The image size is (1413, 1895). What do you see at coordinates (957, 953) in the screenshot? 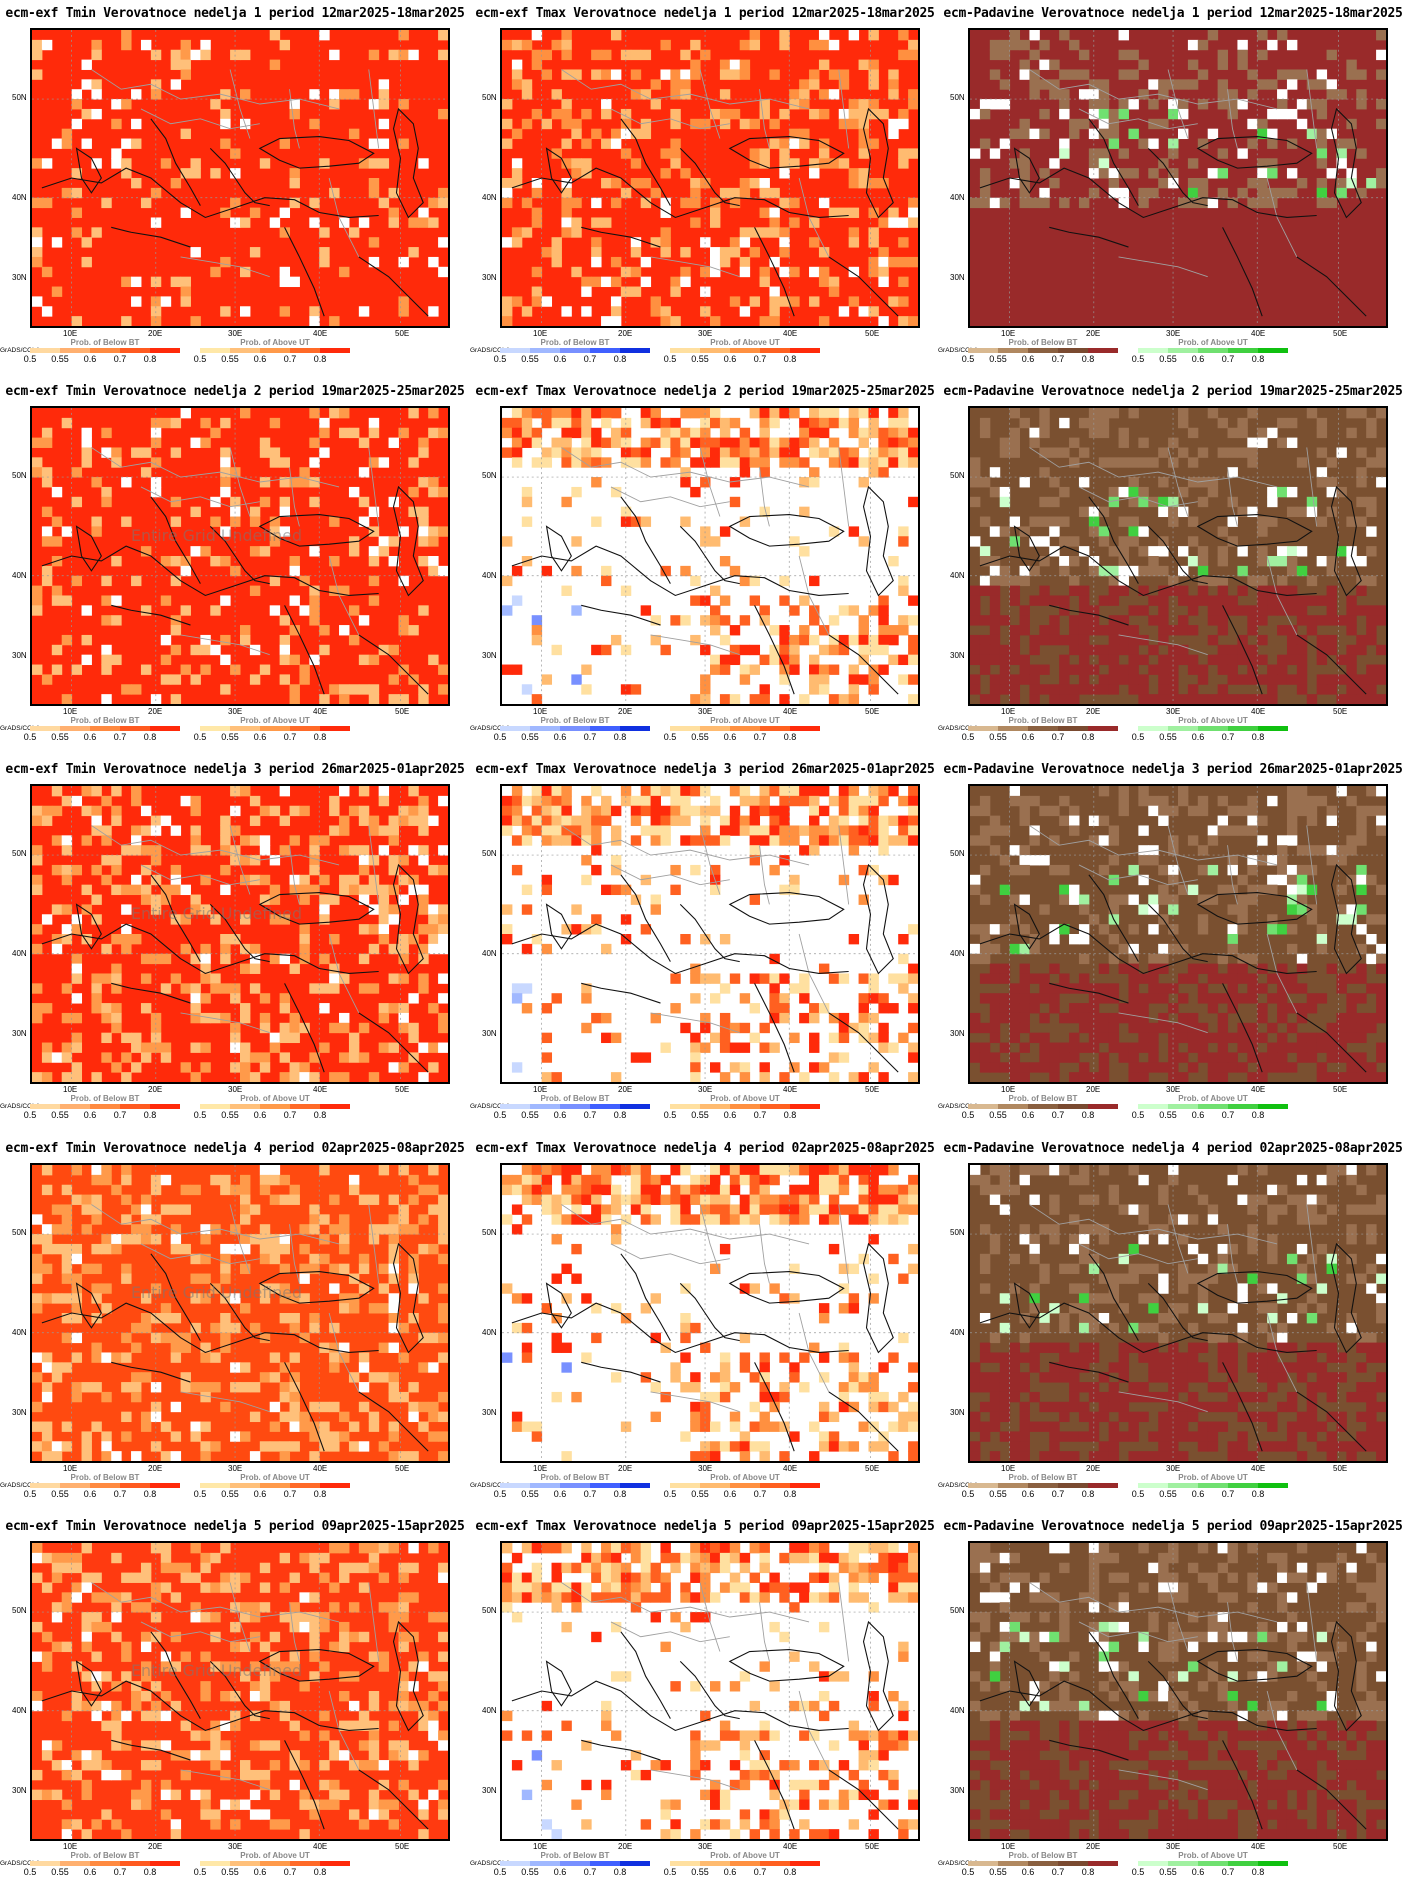
I see `lat-tick-label: 40N` at bounding box center [957, 953].